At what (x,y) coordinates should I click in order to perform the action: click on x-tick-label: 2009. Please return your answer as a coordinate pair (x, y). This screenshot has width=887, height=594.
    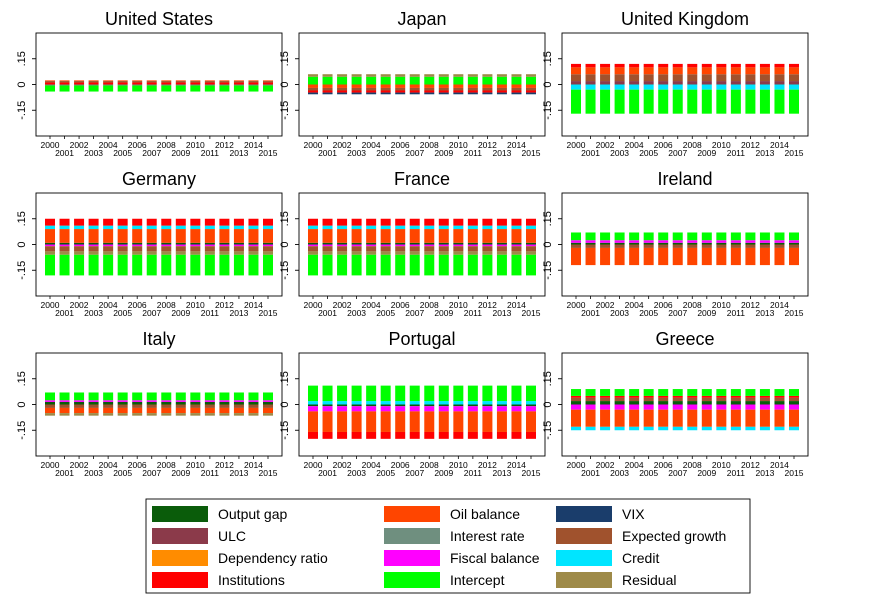
    Looking at the image, I should click on (443, 153).